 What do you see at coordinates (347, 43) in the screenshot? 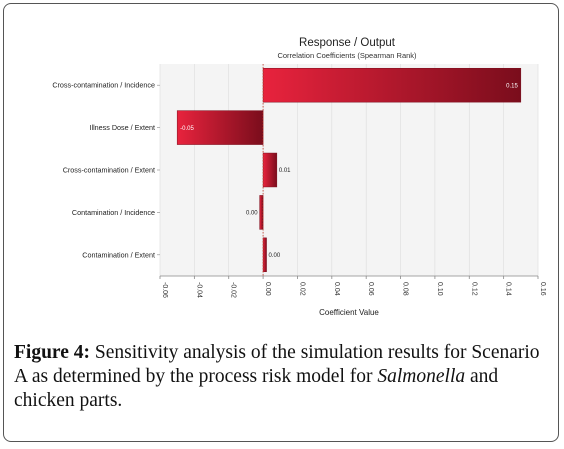
I see `chart-title: Response / Output` at bounding box center [347, 43].